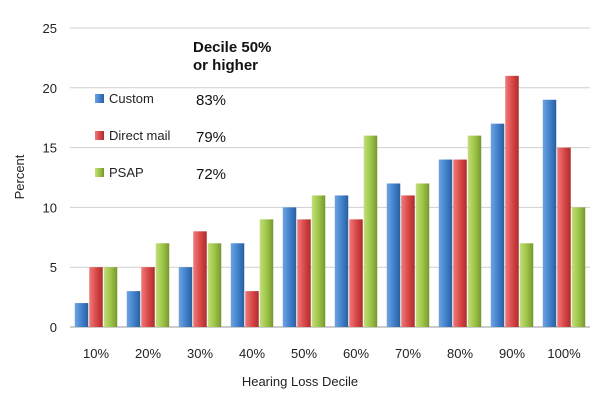  Describe the element at coordinates (53, 267) in the screenshot. I see `y-tick-label: 5` at that location.